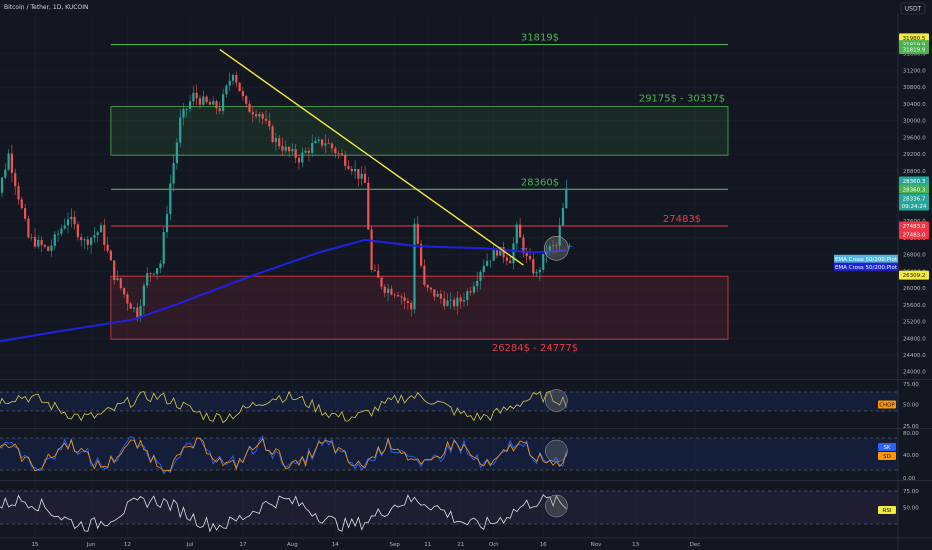  What do you see at coordinates (35, 545) in the screenshot?
I see `time-tick: 15` at bounding box center [35, 545].